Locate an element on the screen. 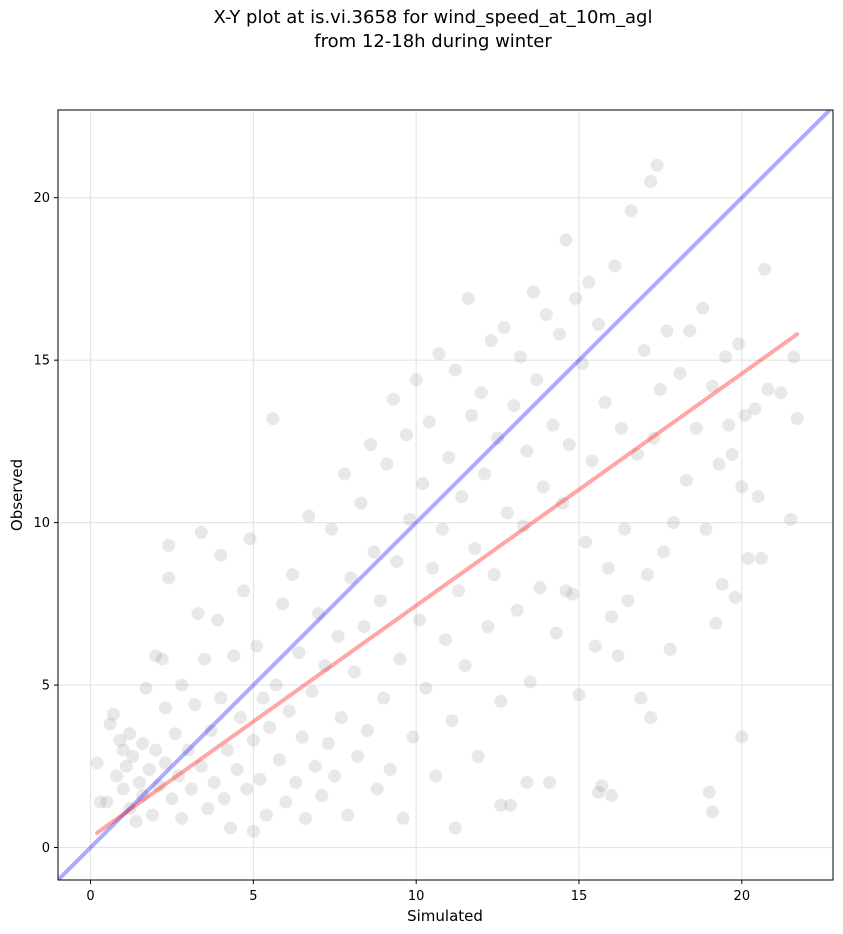 Image resolution: width=843 pixels, height=934 pixels. y-tick-label: 10 is located at coordinates (41, 523).